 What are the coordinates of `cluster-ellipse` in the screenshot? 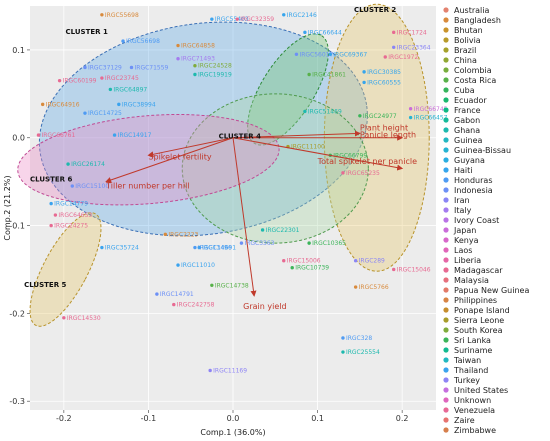 It's located at (148, 159).